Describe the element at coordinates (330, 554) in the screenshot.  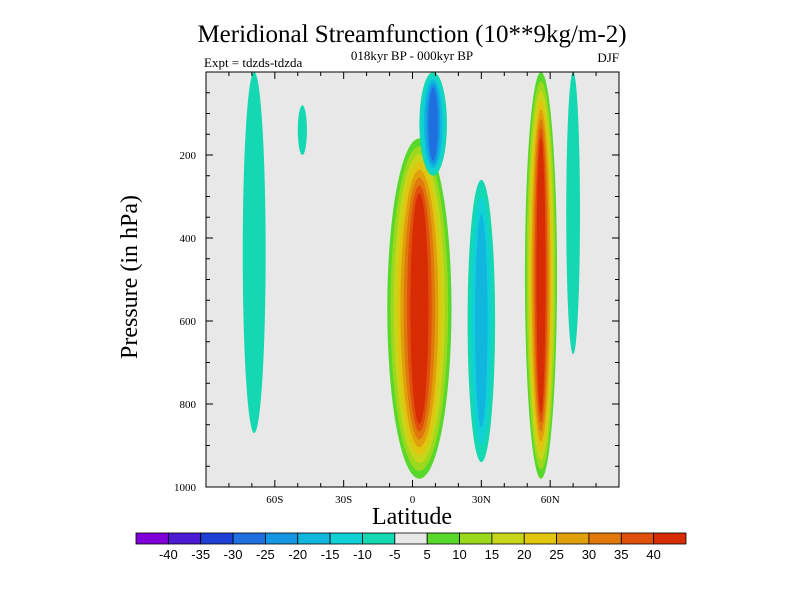
I see `colorbar-label: -15` at that location.